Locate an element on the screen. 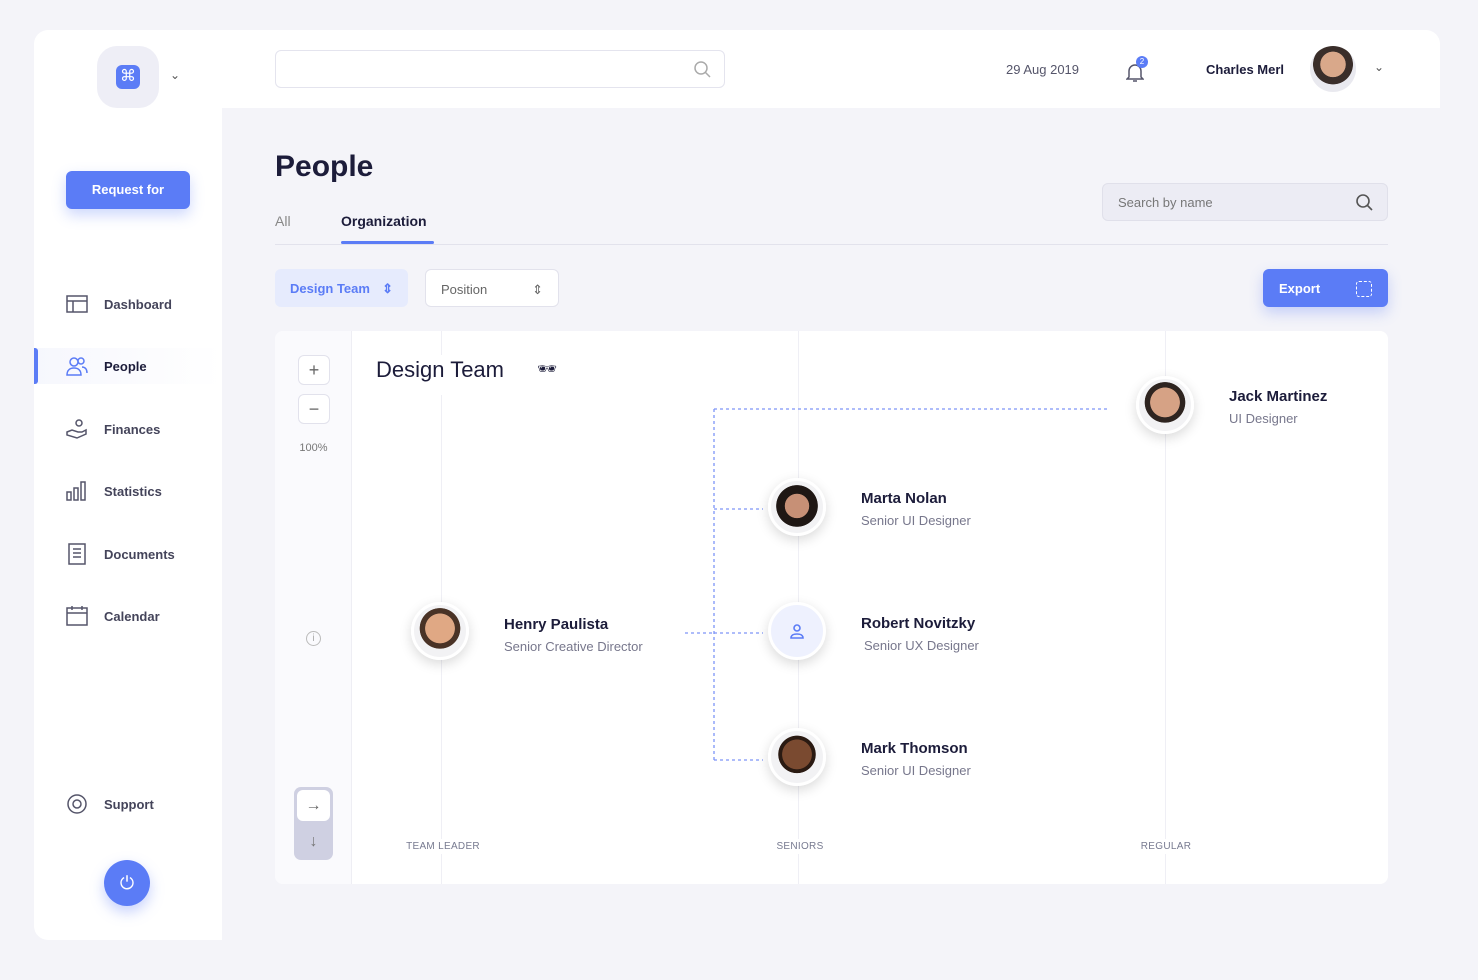  notification-badge: 2 is located at coordinates (1142, 62).